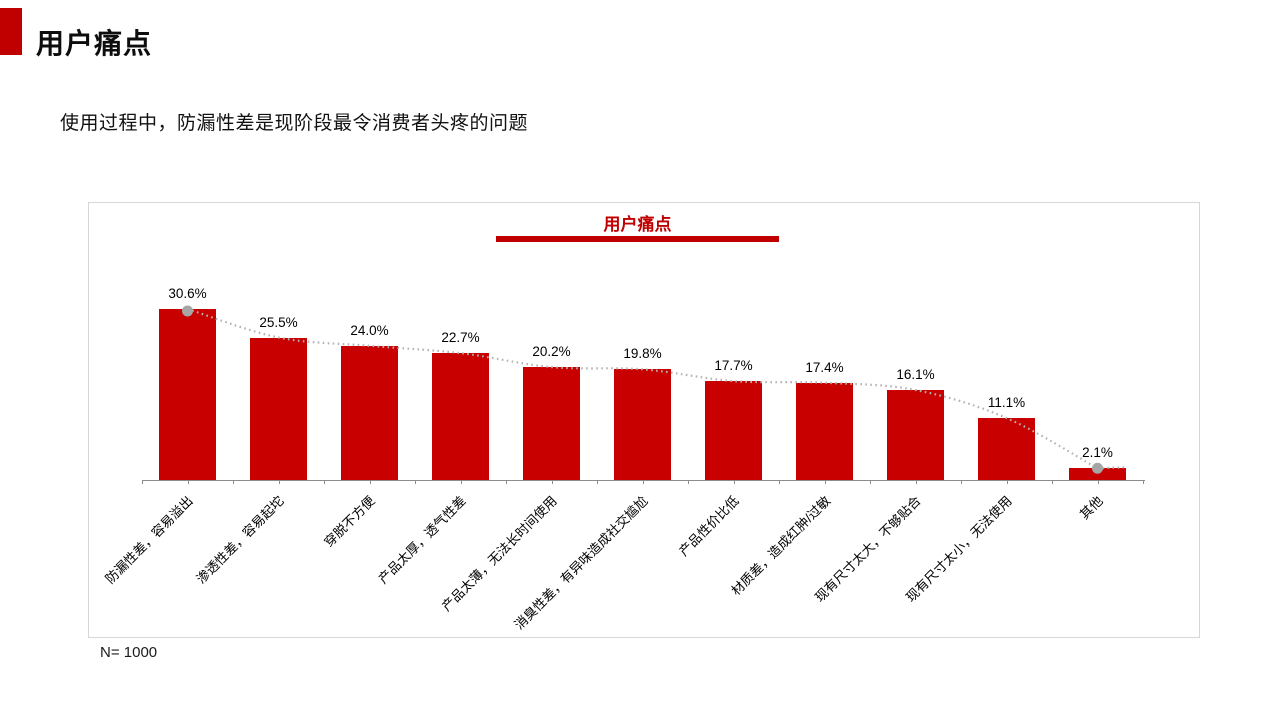 The height and width of the screenshot is (720, 1280). Describe the element at coordinates (1097, 468) in the screenshot. I see `trend-line-marker-last` at that location.